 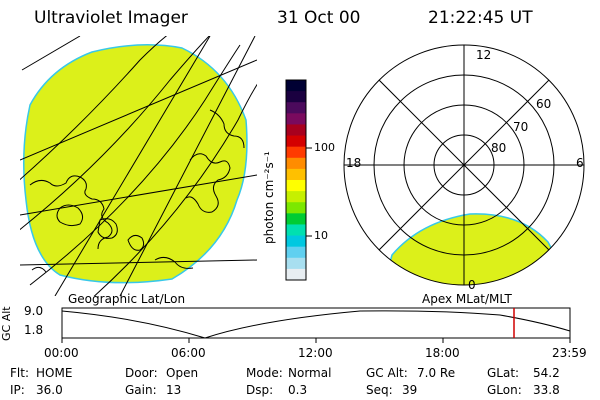 What do you see at coordinates (111, 18) in the screenshot?
I see `app-title: Ultraviolet Imager` at bounding box center [111, 18].